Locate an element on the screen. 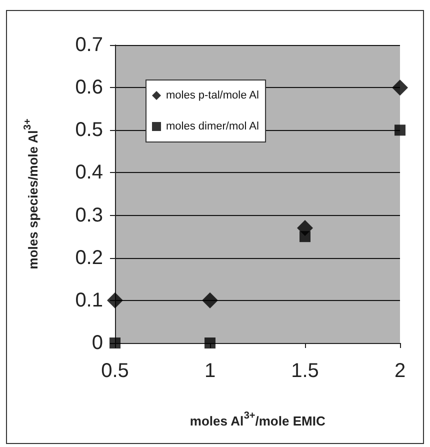 The height and width of the screenshot is (447, 430). y-tick-label: 0.7 is located at coordinates (89, 45).